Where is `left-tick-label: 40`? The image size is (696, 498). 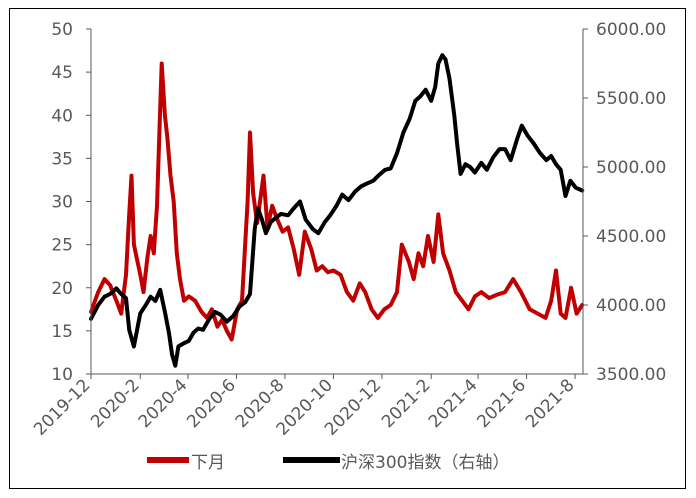
left-tick-label: 40 is located at coordinates (62, 116).